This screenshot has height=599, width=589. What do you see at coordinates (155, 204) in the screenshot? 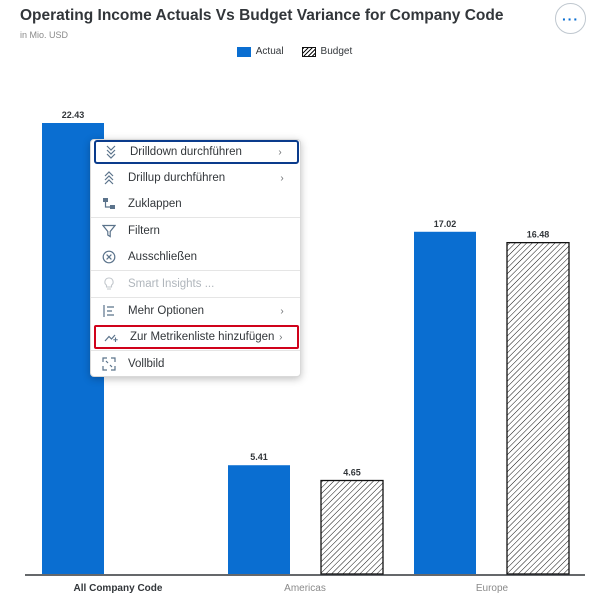
I see `menu-item-label: Zuklappen` at bounding box center [155, 204].